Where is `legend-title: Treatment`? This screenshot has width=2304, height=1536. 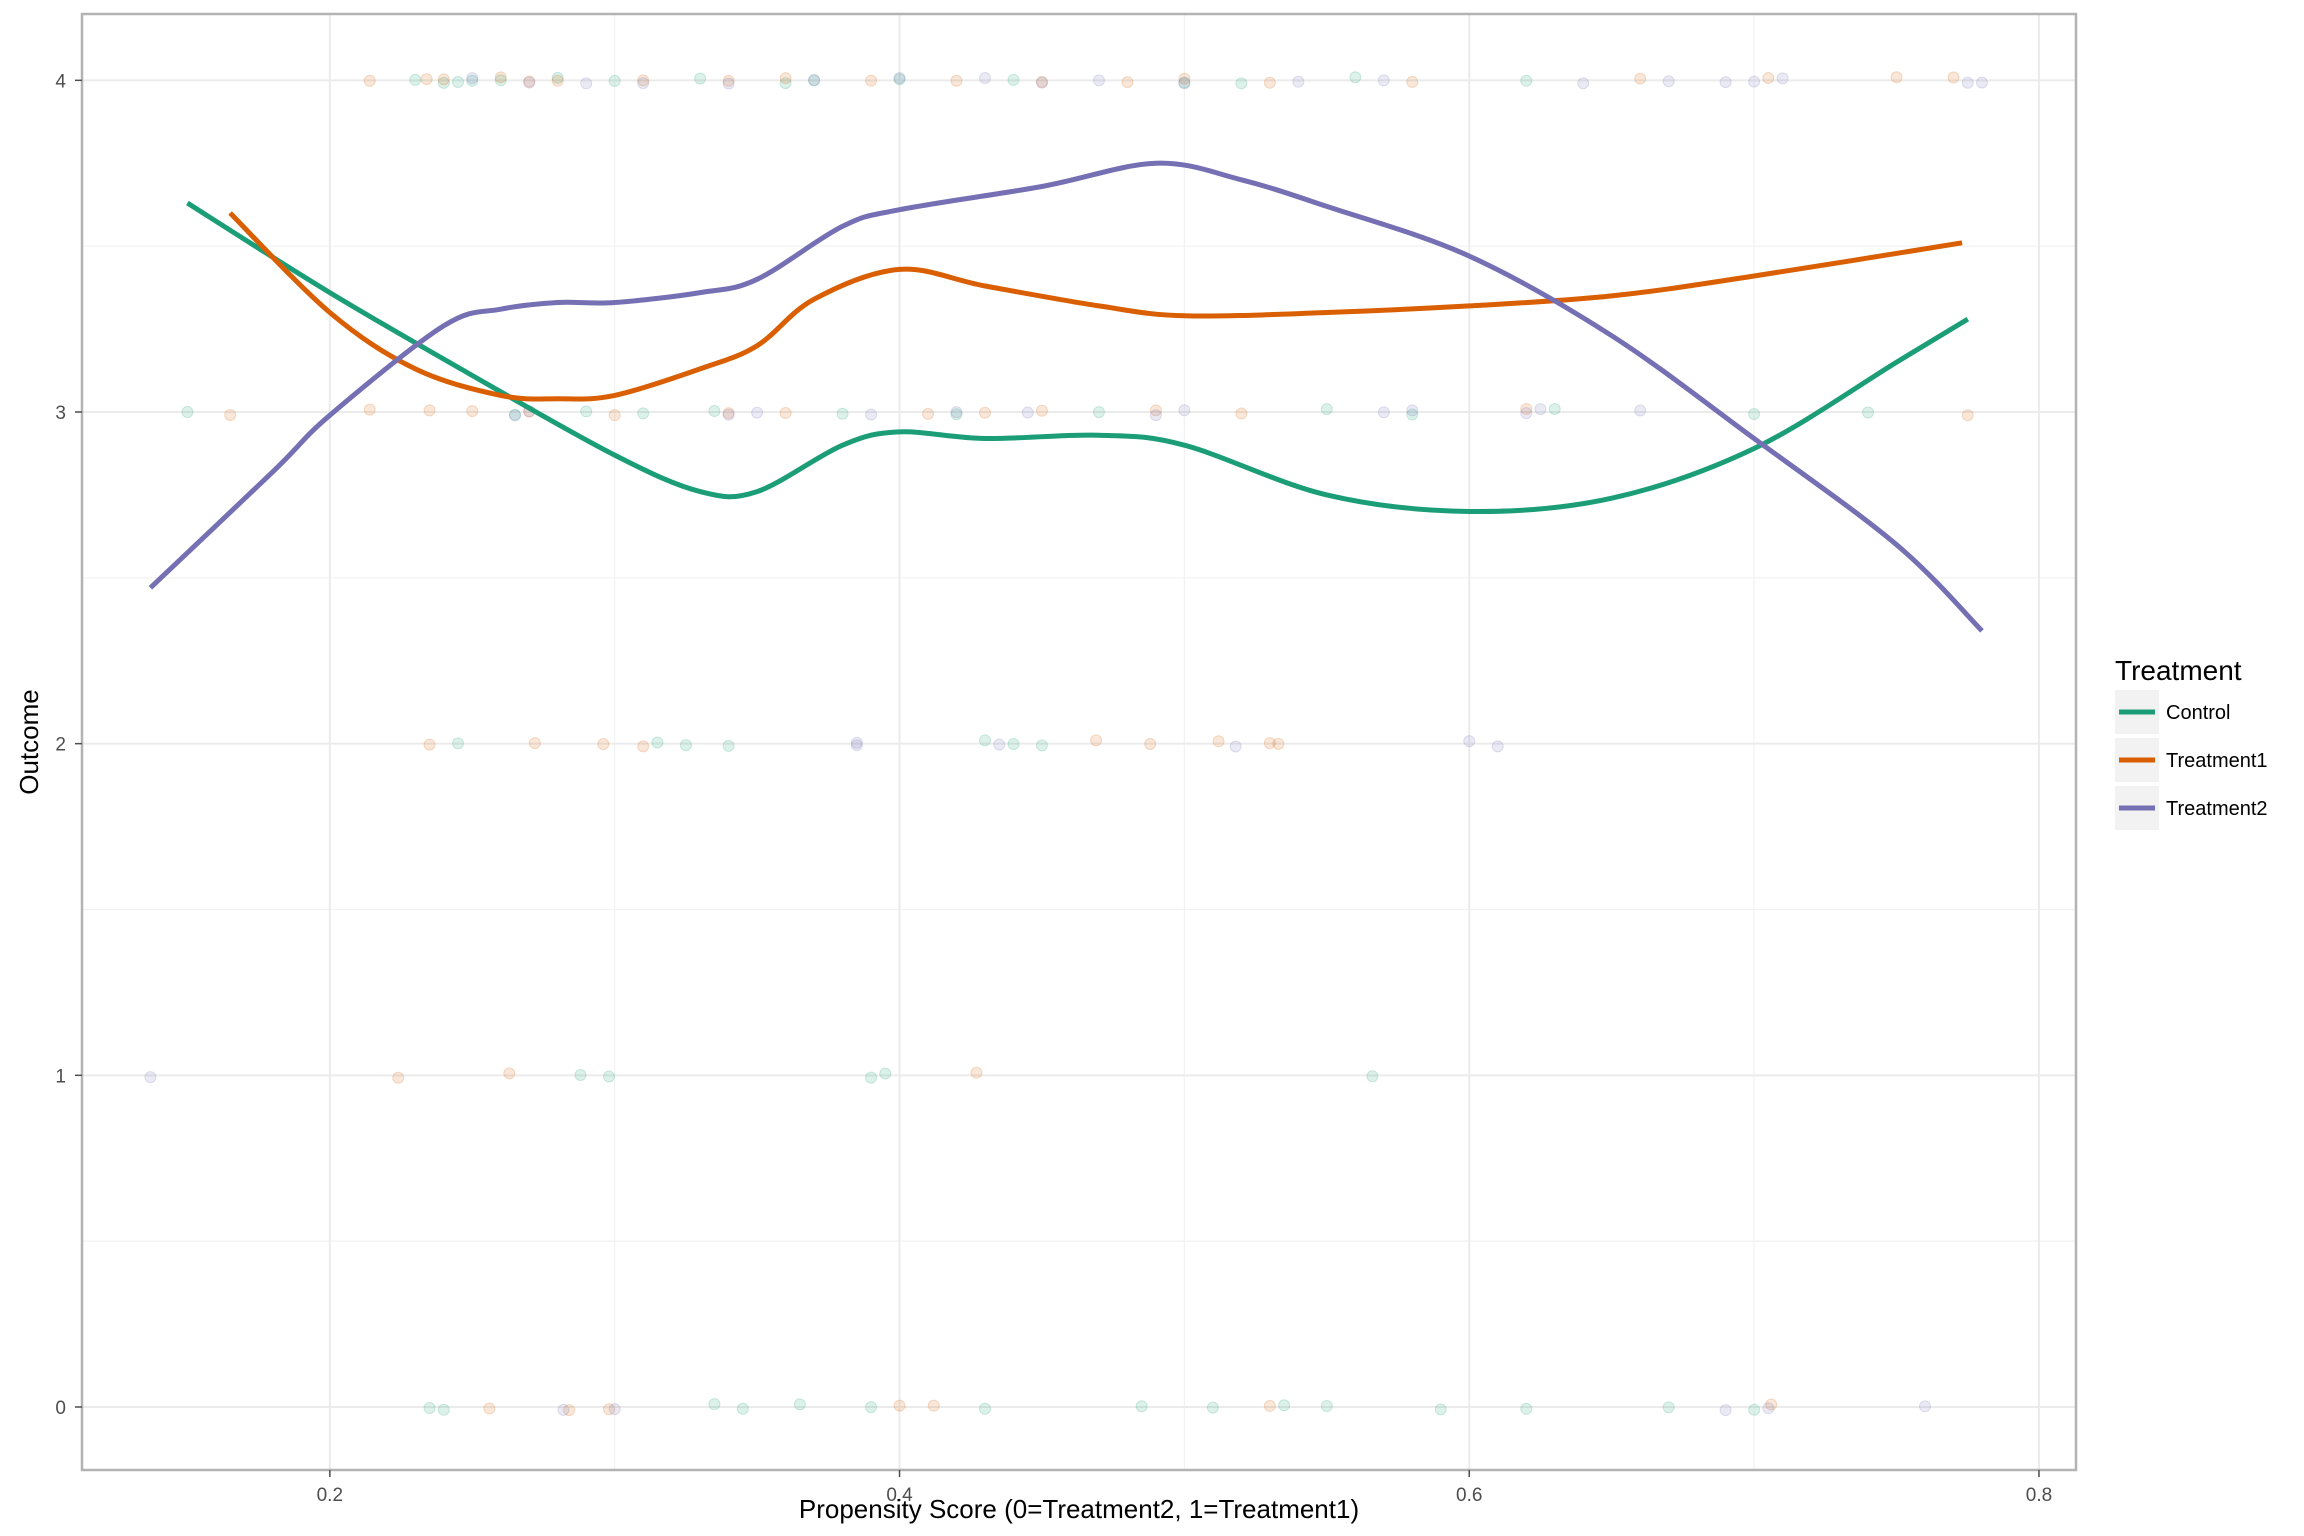 legend-title: Treatment is located at coordinates (2178, 670).